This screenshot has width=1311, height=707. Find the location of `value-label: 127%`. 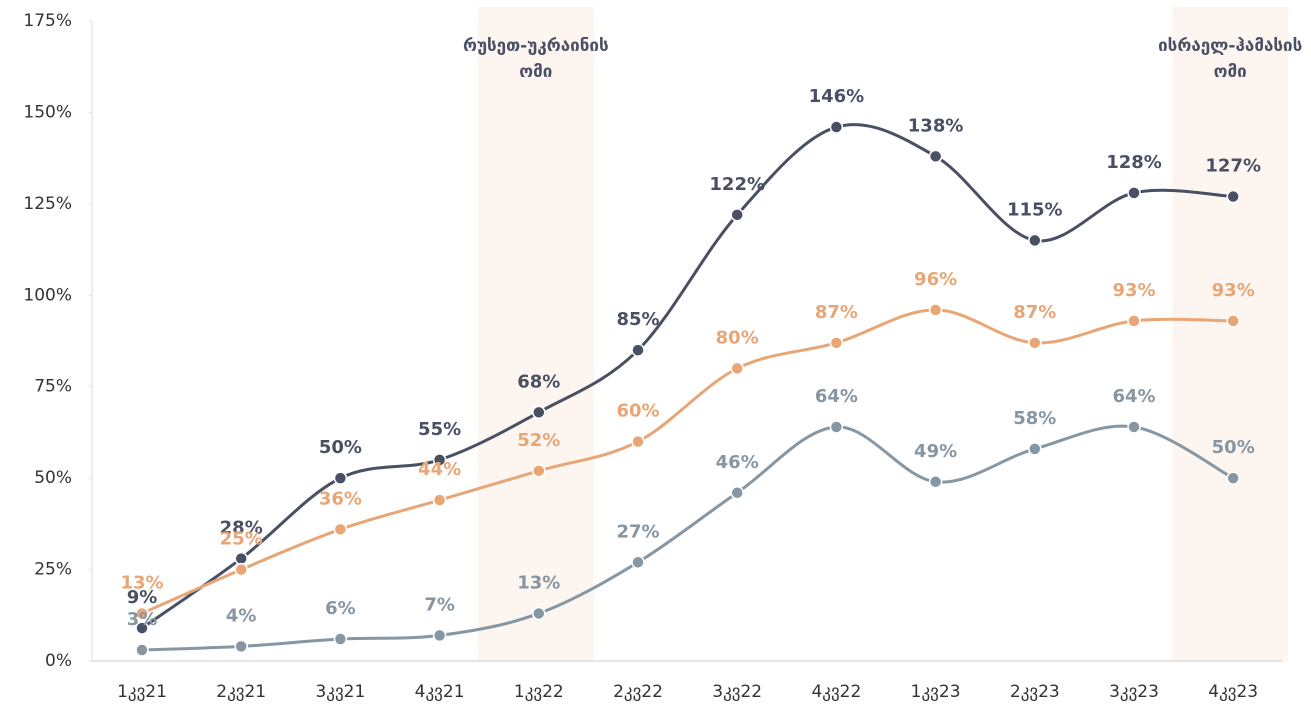

value-label: 127% is located at coordinates (1233, 166).